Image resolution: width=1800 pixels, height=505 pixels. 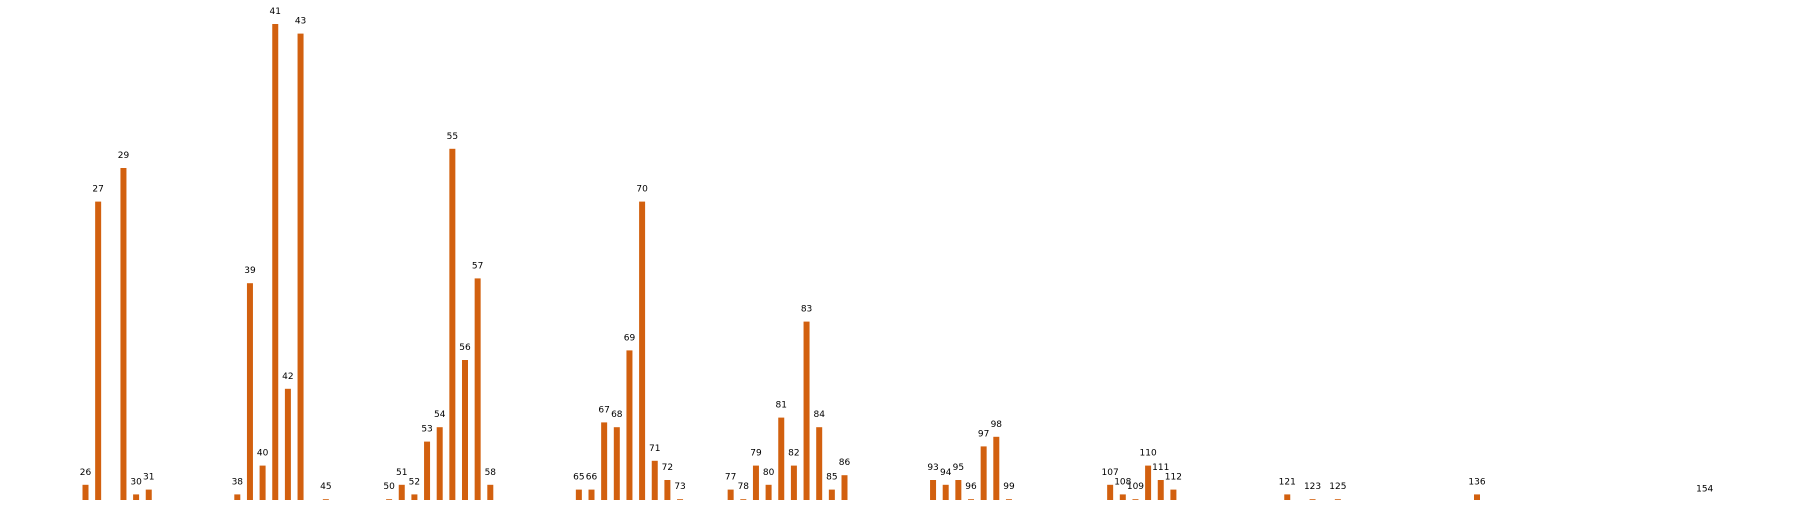 I want to click on bar-label-154: 154, so click(x=1704, y=490).